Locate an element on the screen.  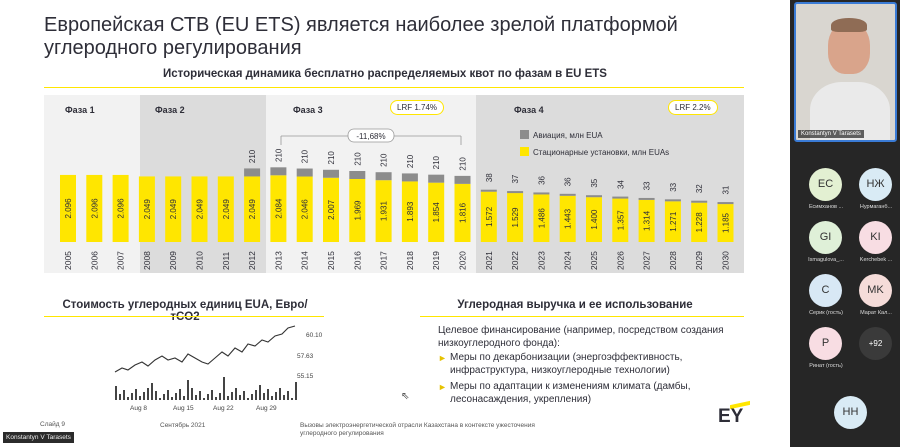
legend-swatch-aviation is located at coordinates (524, 134).